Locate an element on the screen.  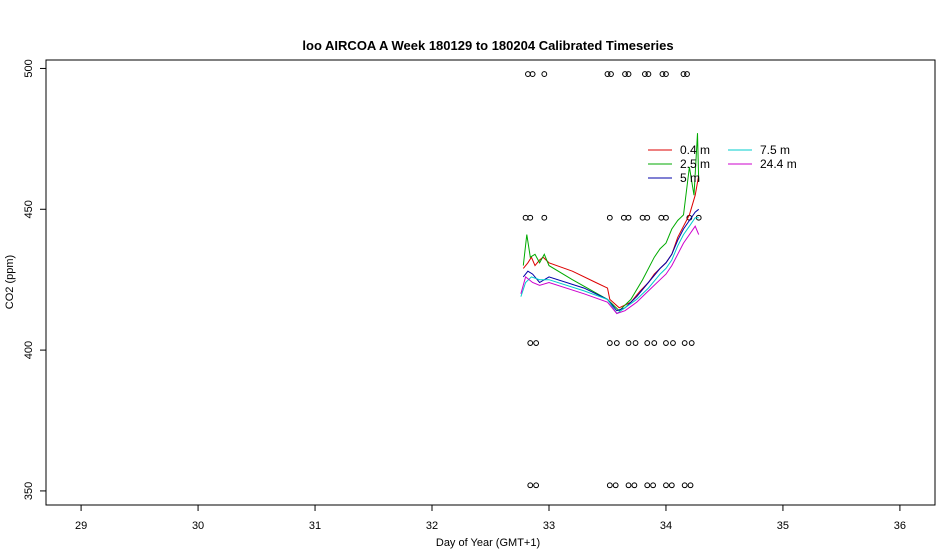
marker-layer is located at coordinates (612, 280).